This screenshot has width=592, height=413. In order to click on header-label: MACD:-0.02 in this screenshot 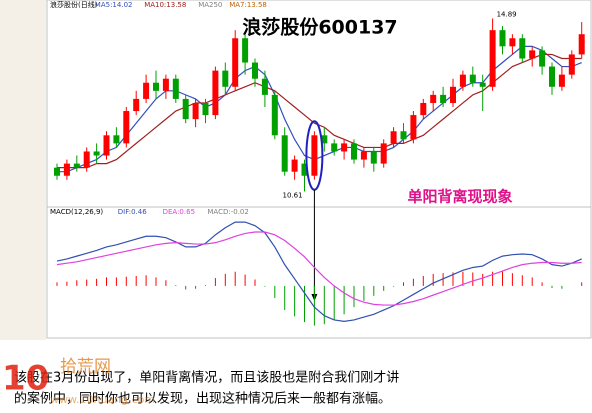, I will do `click(227, 212)`.